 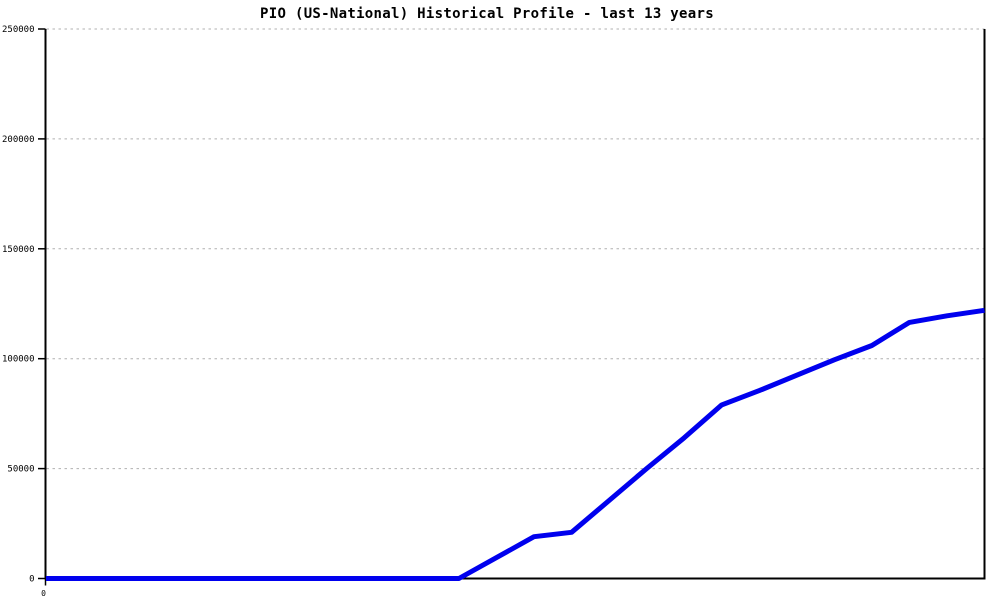 What do you see at coordinates (18, 140) in the screenshot?
I see `y-tick-label: 200000` at bounding box center [18, 140].